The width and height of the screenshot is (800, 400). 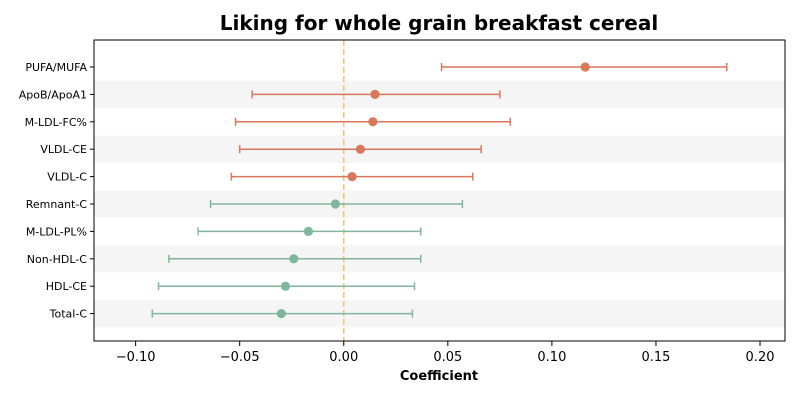 I want to click on chart-title: Liking for whole grain breakfast cereal, so click(x=439, y=23).